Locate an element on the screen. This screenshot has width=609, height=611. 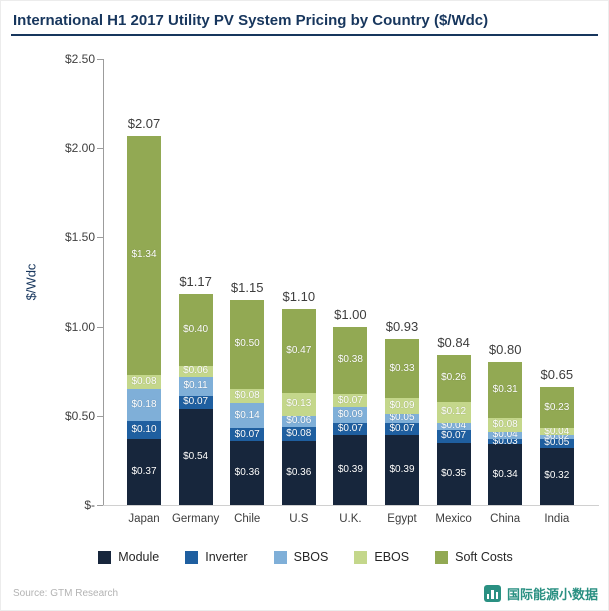
bar-segment-china-module: $0.34 is located at coordinates (505, 474).